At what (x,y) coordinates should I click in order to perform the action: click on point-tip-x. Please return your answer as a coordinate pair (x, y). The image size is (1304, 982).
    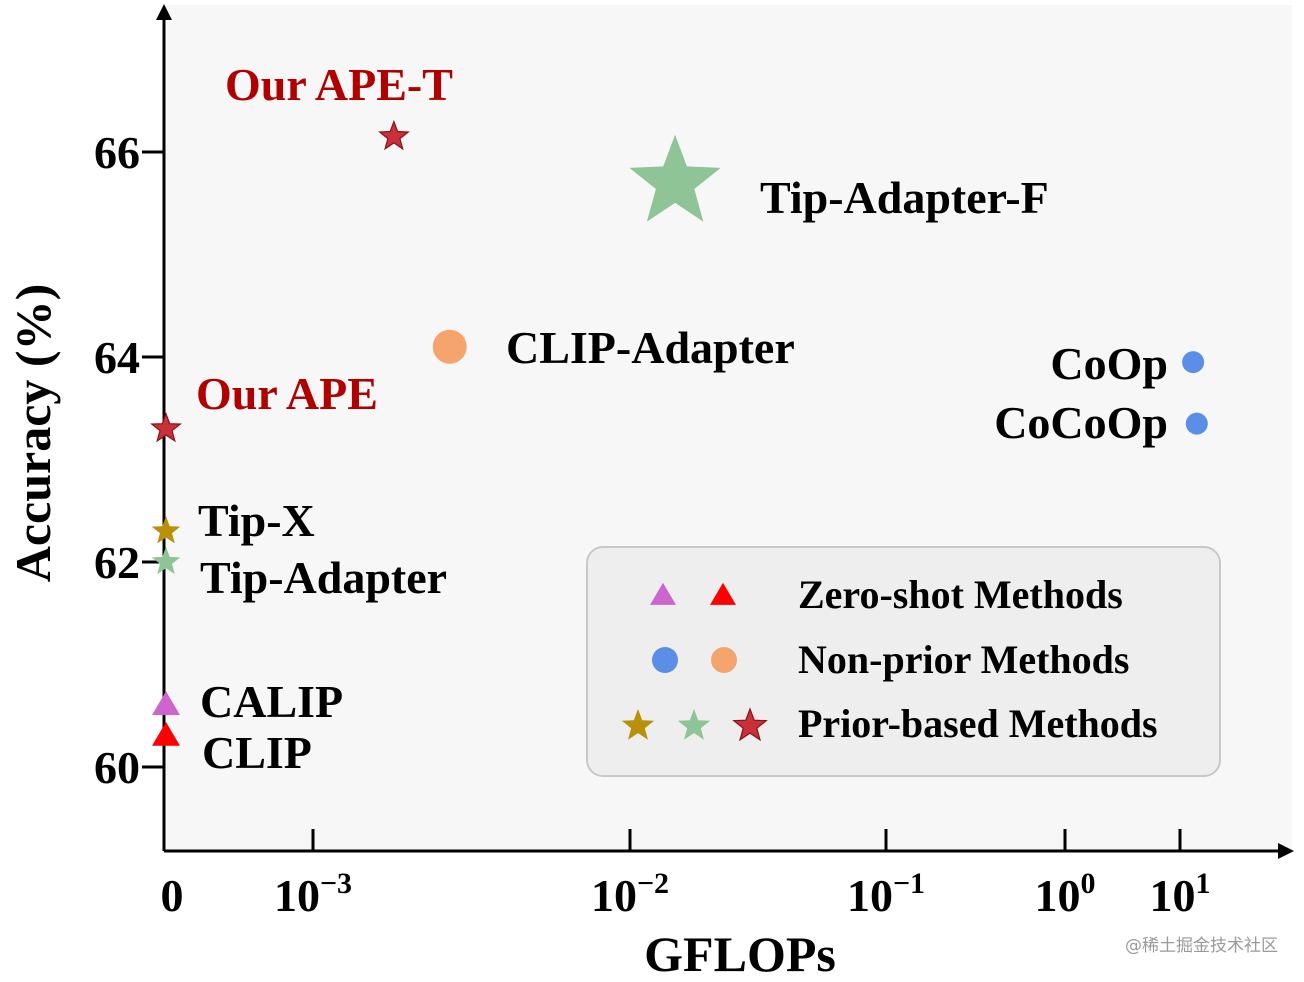
    Looking at the image, I should click on (166, 530).